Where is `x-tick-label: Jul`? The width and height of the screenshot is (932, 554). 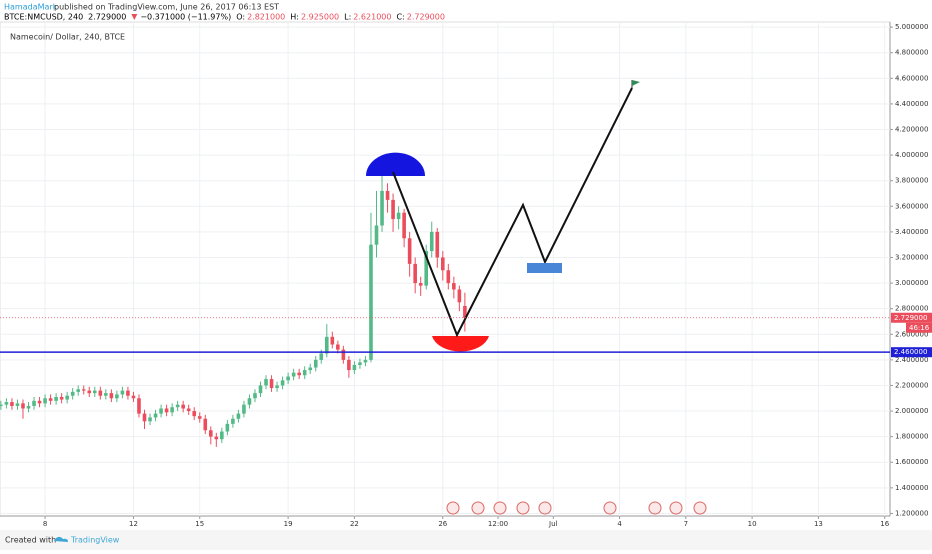 x-tick-label: Jul is located at coordinates (553, 524).